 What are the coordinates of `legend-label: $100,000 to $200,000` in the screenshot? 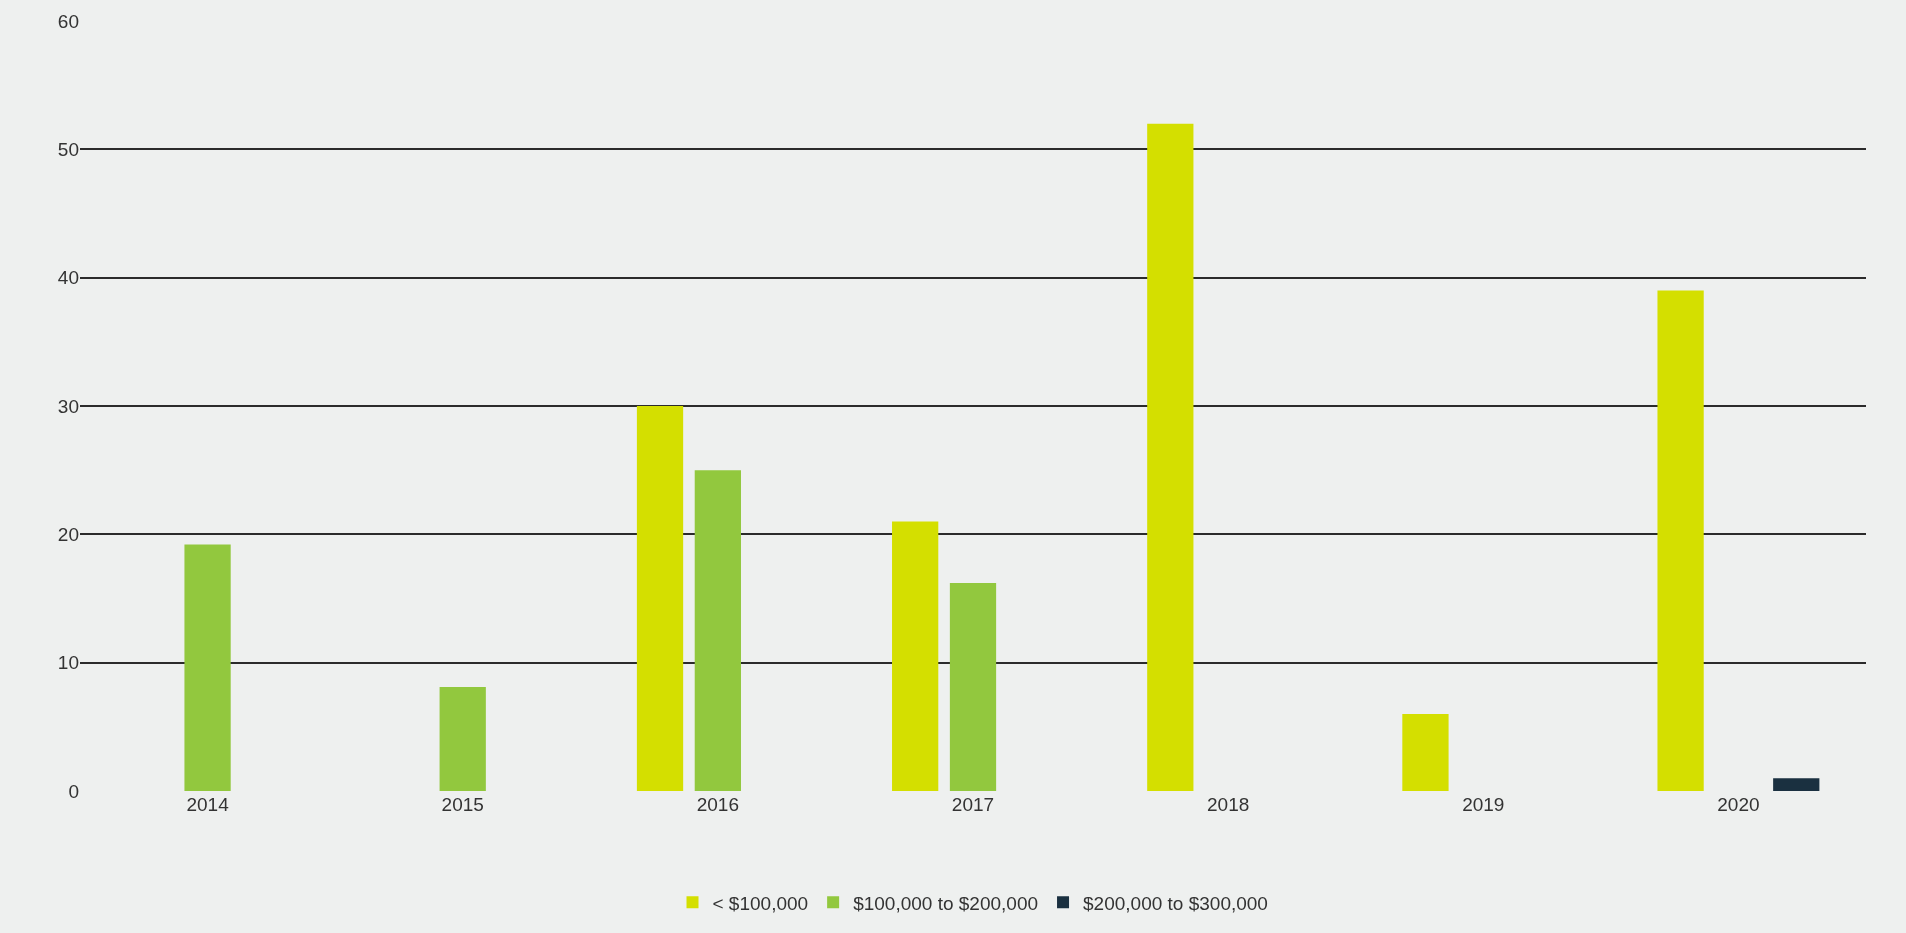 It's located at (946, 903).